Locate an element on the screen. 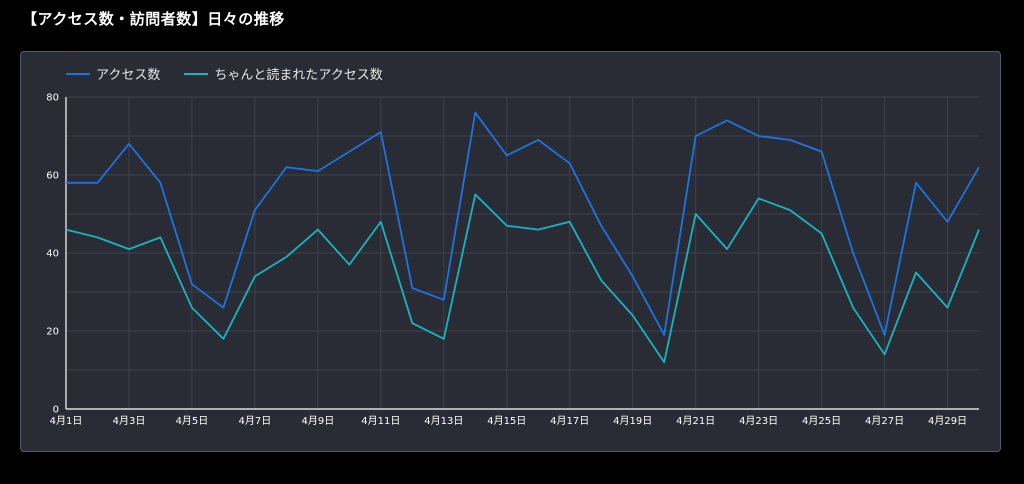 Image resolution: width=1024 pixels, height=484 pixels. legend-label-series-2: ちゃんと読まれたアクセス数 is located at coordinates (298, 75).